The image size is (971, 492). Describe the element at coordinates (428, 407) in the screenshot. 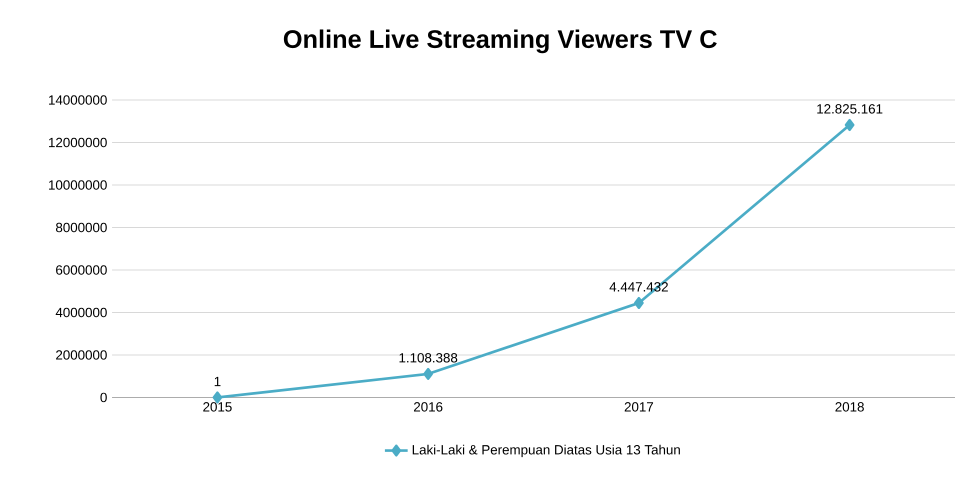

I see `x-tick-label: 2016` at that location.